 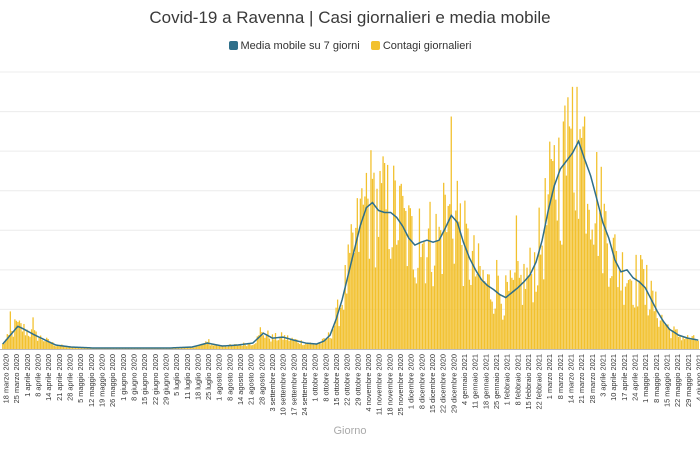 What do you see at coordinates (16, 378) in the screenshot?
I see `x-tick-label: 25 marzo 2020` at bounding box center [16, 378].